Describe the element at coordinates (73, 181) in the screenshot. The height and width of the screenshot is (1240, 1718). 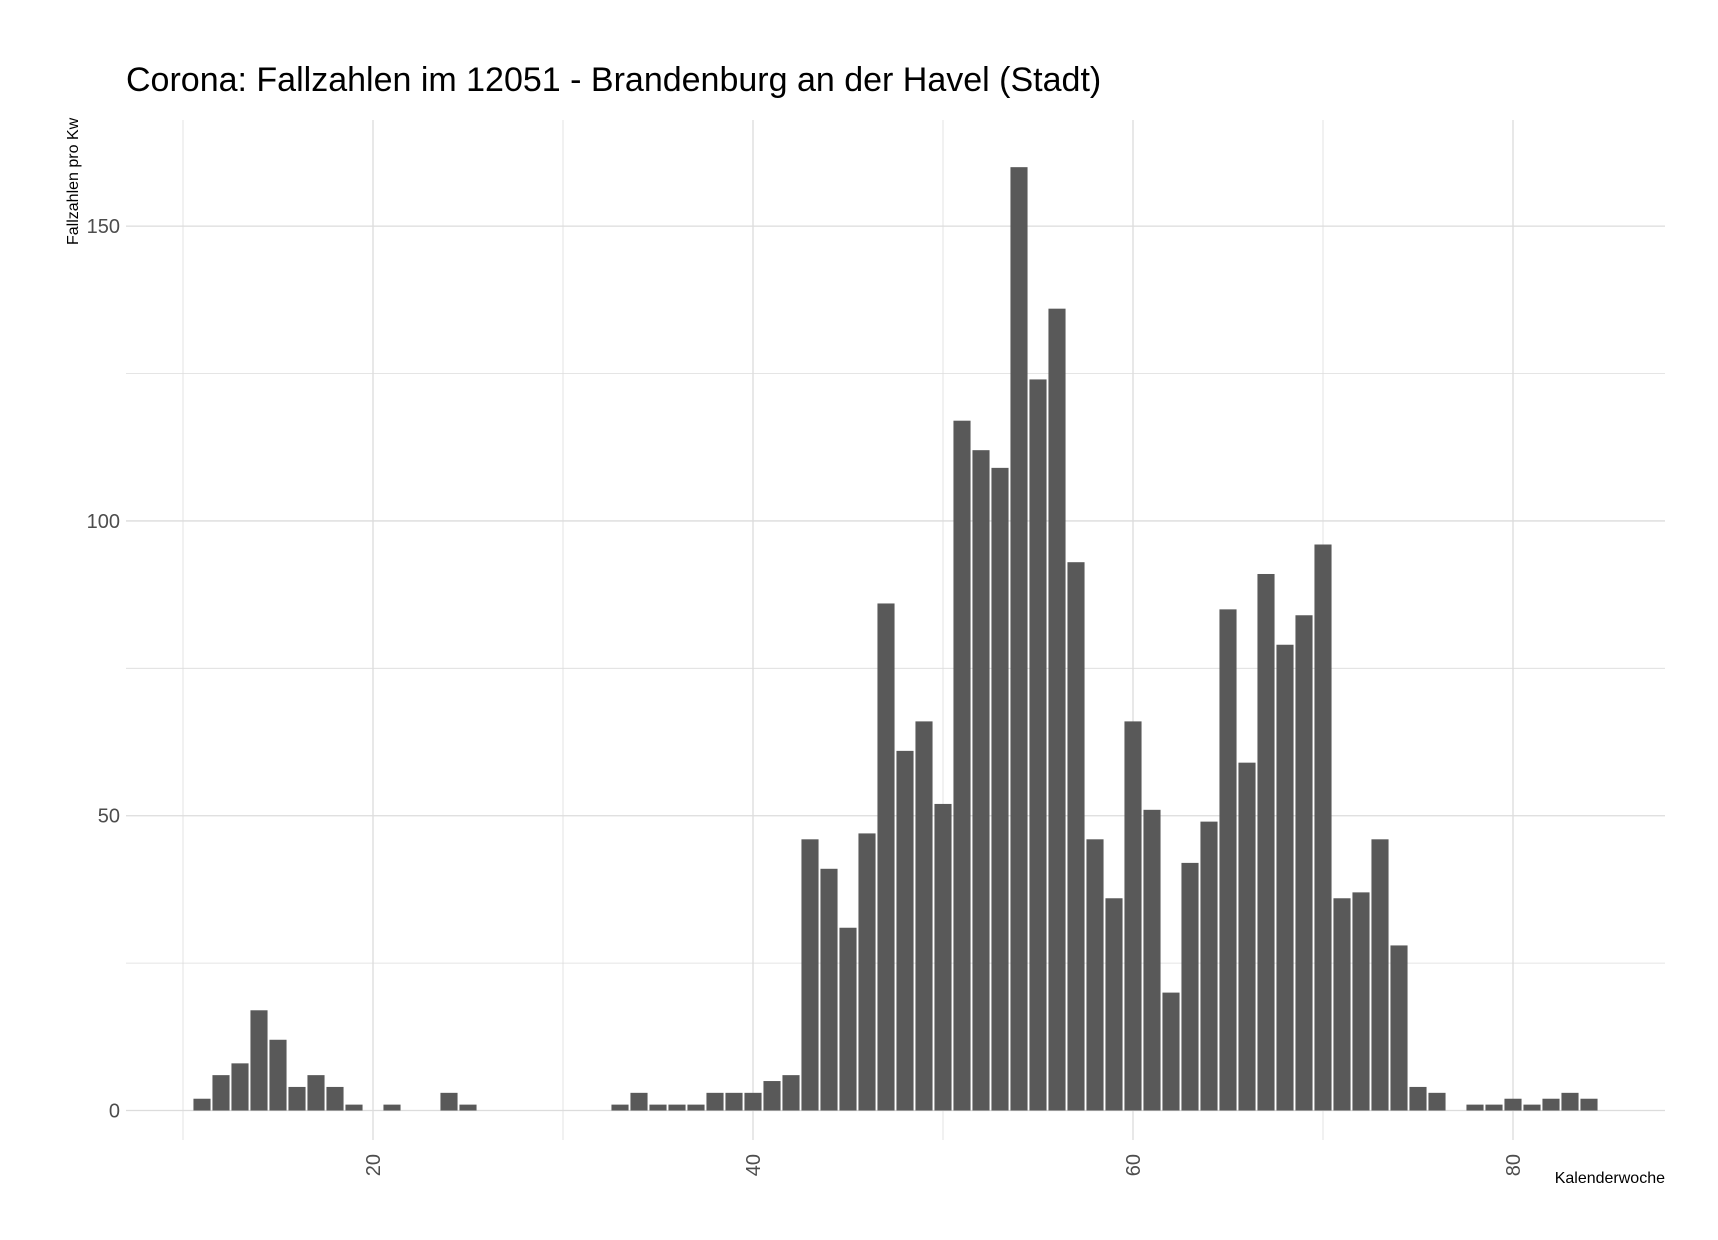
I see `y-axis-label: Fallzahlen pro Kw` at that location.